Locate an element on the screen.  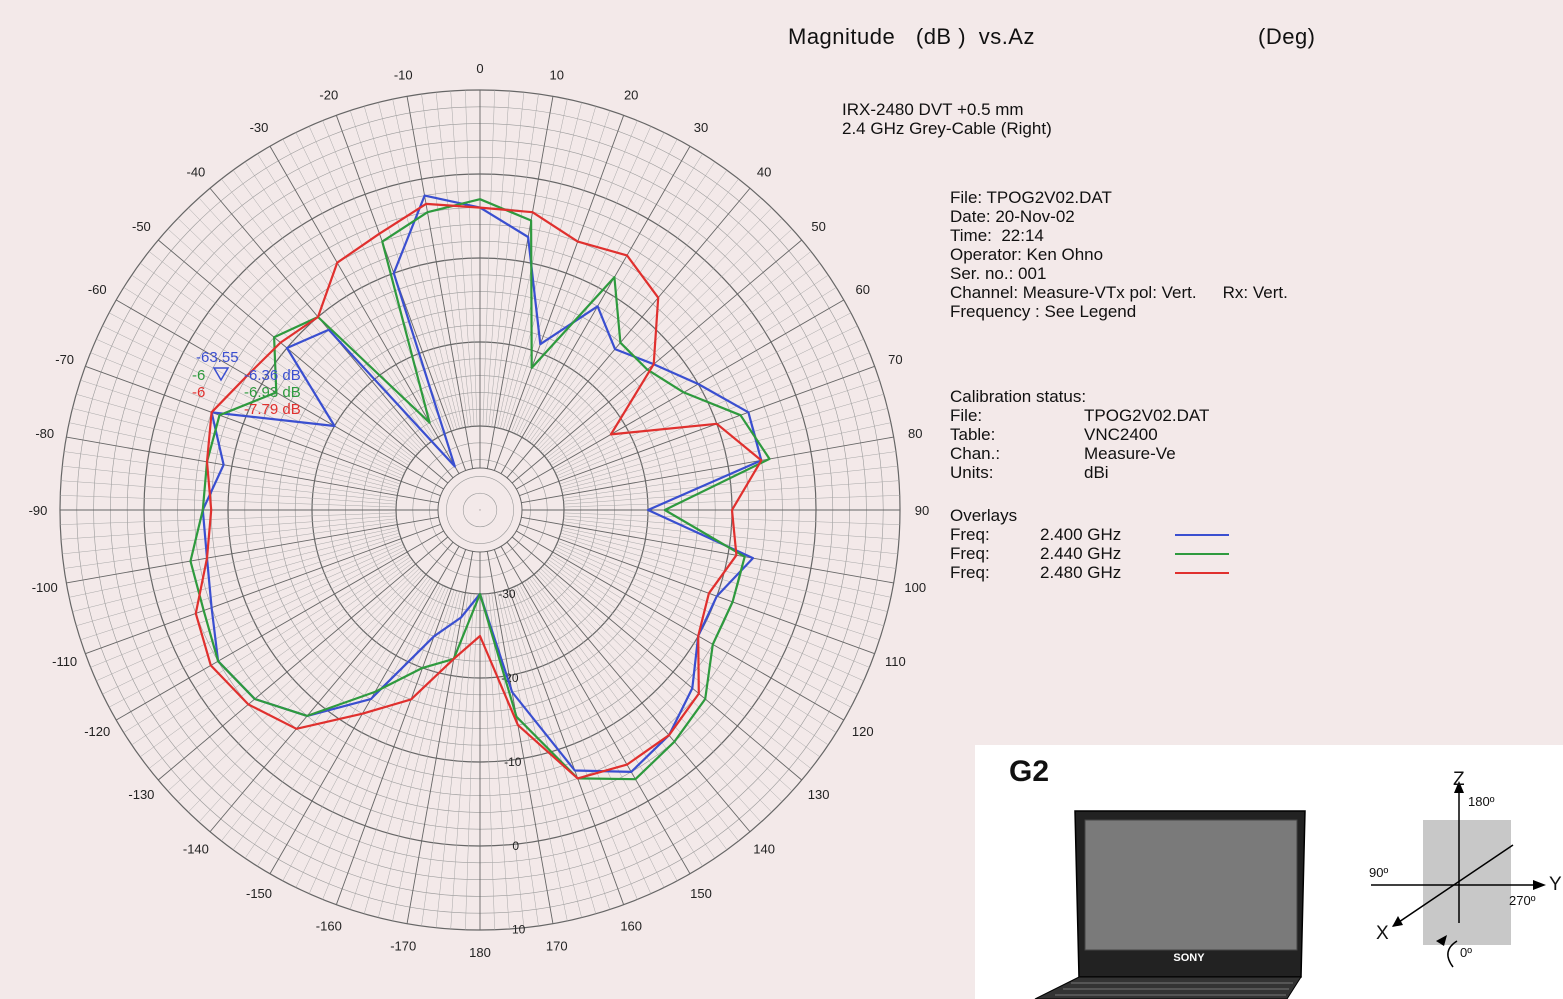
angle-tick-label: 40 is located at coordinates (764, 171).